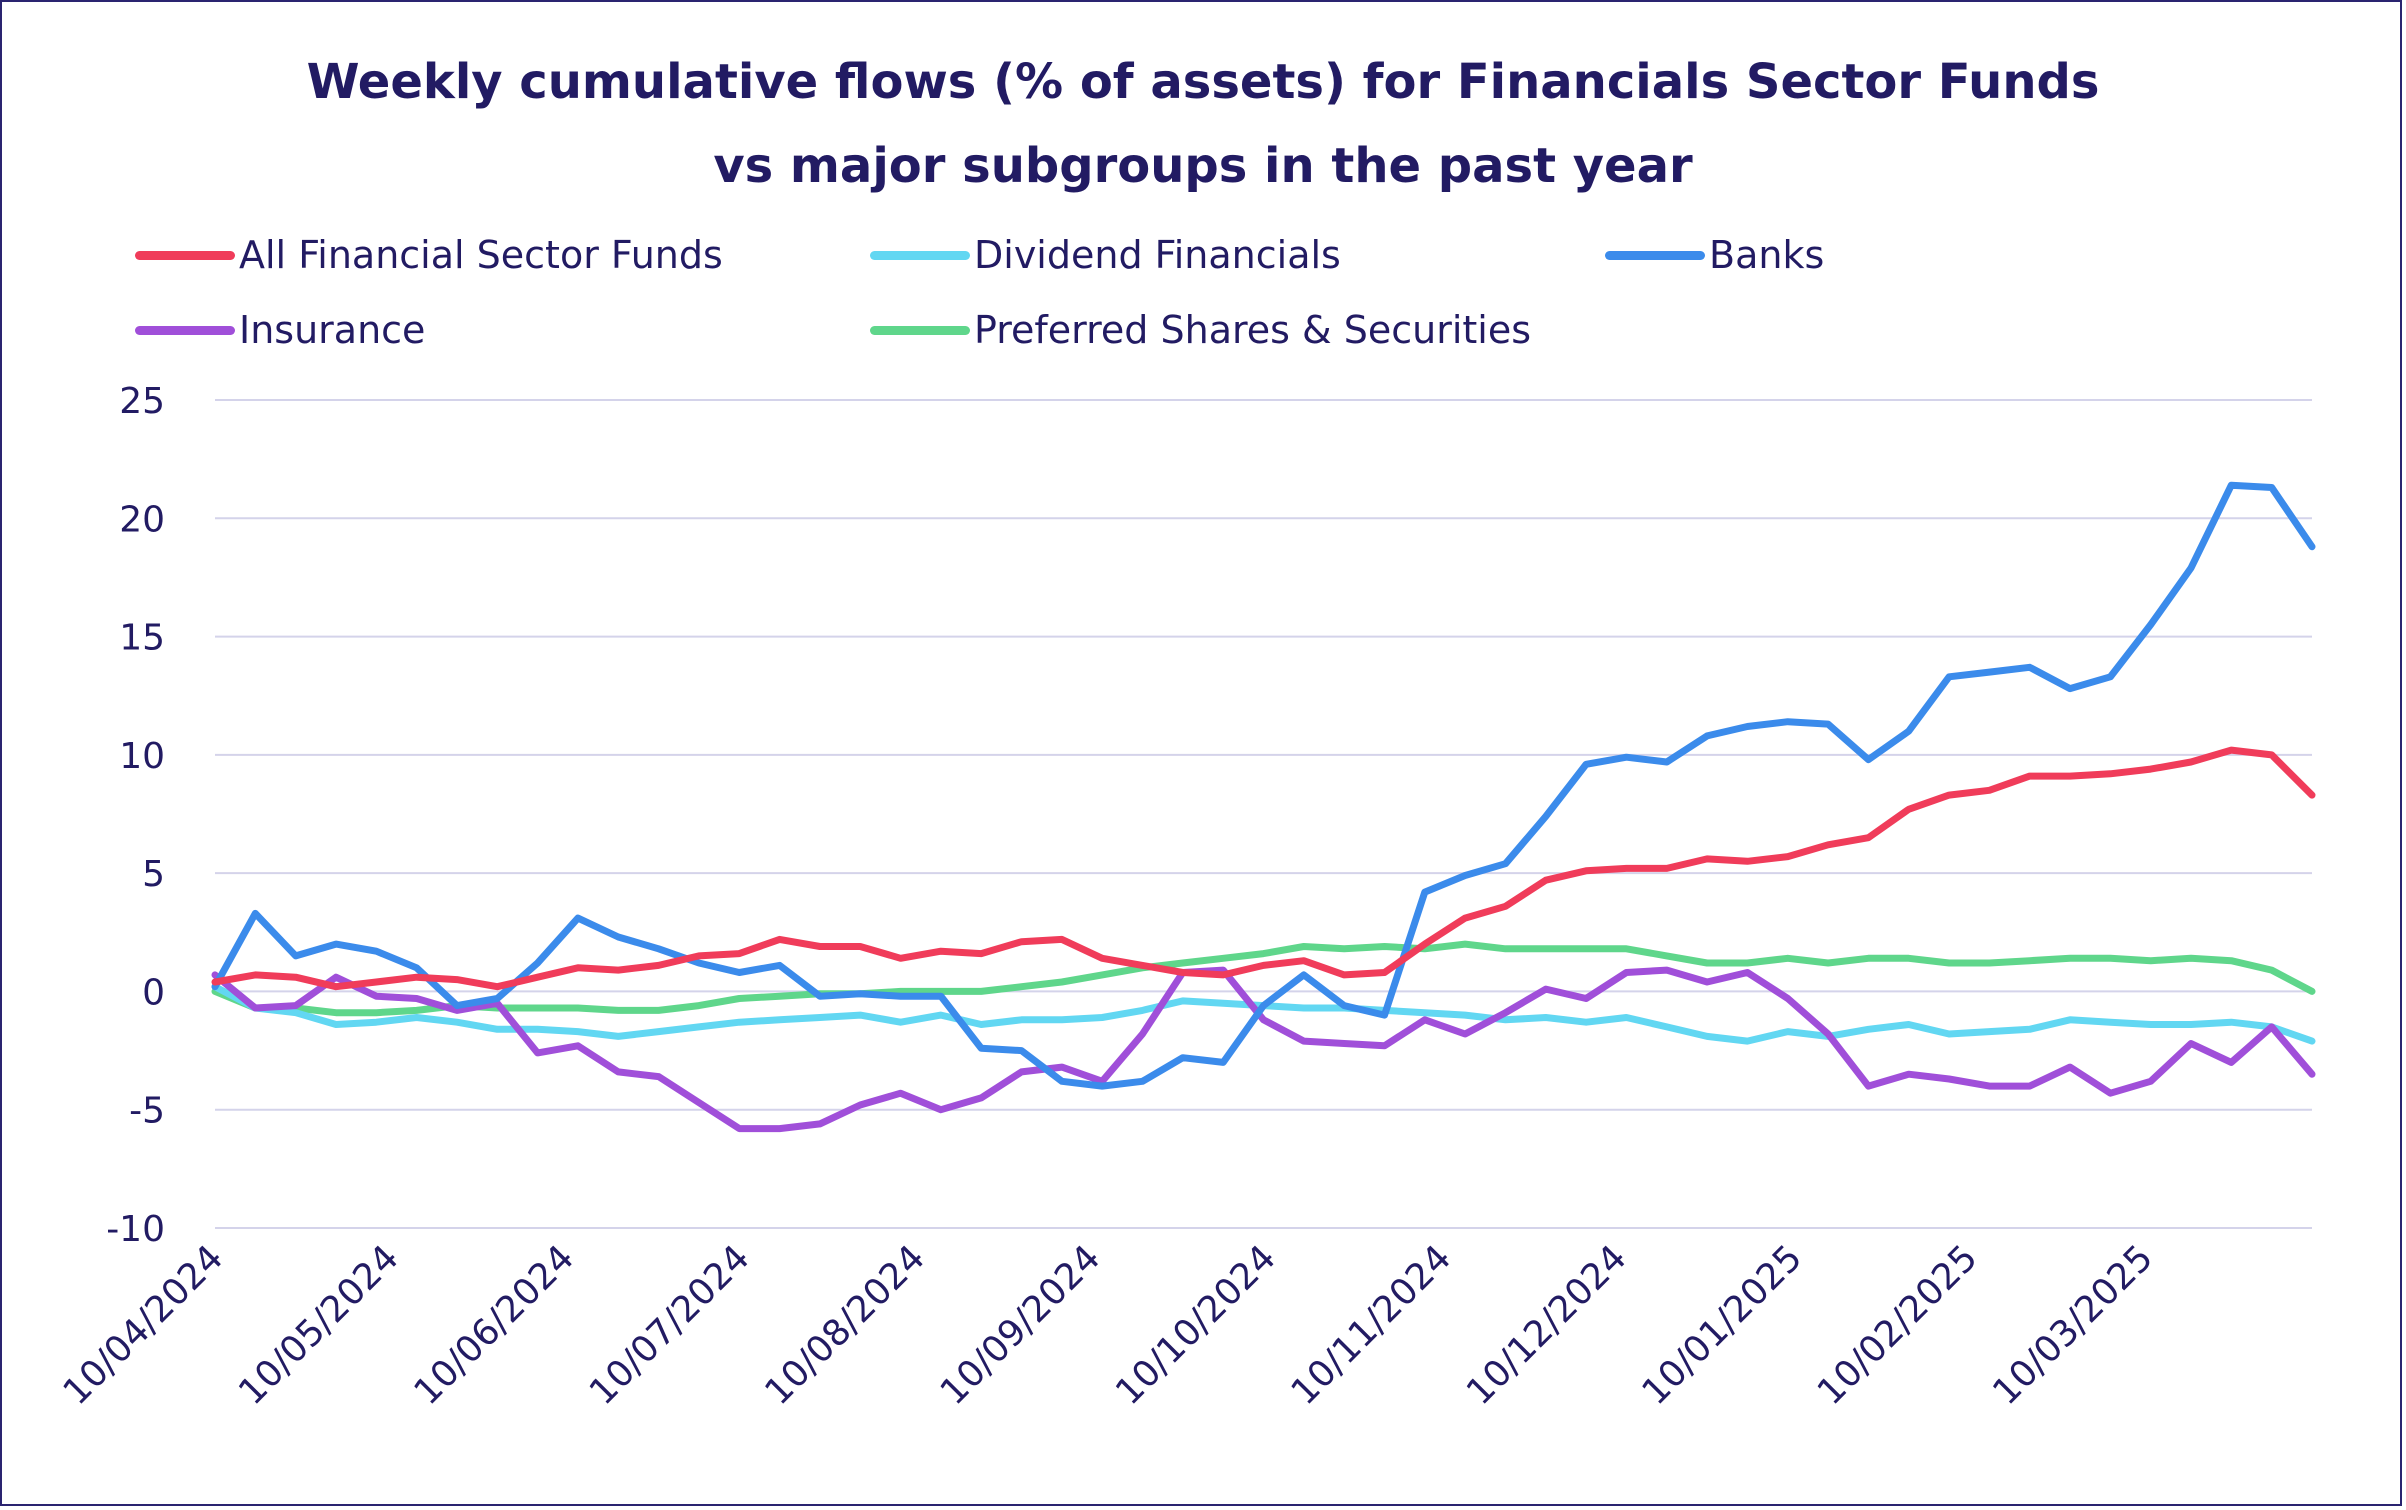 This screenshot has width=2406, height=1510. Describe the element at coordinates (144, 1325) in the screenshot. I see `x-tick-label: 10/04/2024` at that location.